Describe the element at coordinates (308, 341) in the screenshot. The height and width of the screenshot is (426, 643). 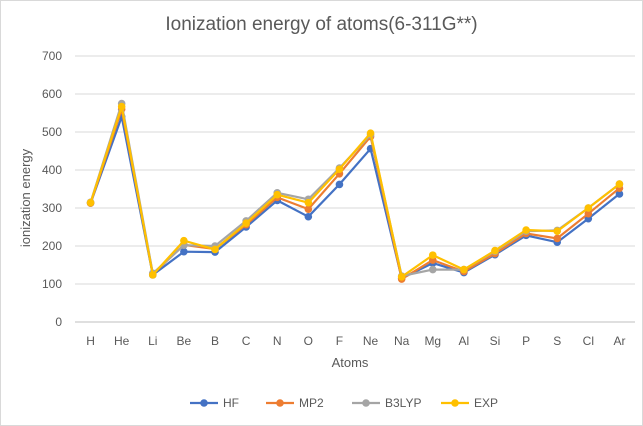
I see `x-tick-label: O` at that location.